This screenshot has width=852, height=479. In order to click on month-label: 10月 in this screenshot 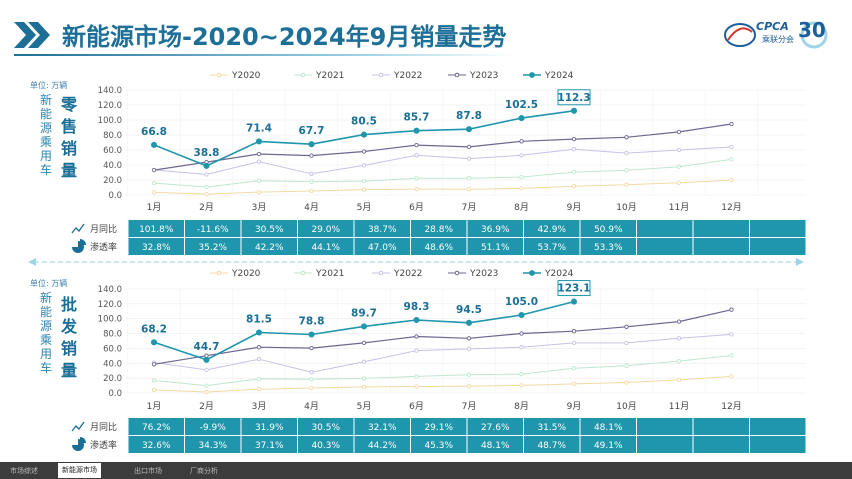, I will do `click(626, 406)`.